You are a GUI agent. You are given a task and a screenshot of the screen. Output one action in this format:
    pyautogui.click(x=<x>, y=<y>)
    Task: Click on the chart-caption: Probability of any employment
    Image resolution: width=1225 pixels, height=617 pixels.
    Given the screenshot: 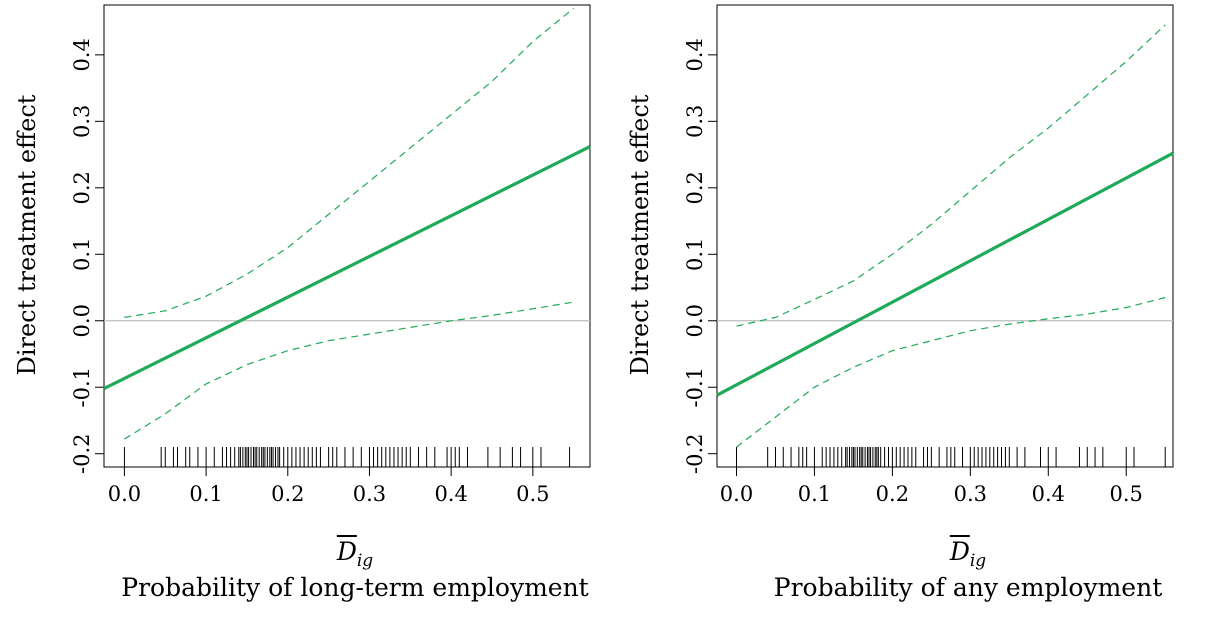 What is the action you would take?
    pyautogui.click(x=968, y=587)
    